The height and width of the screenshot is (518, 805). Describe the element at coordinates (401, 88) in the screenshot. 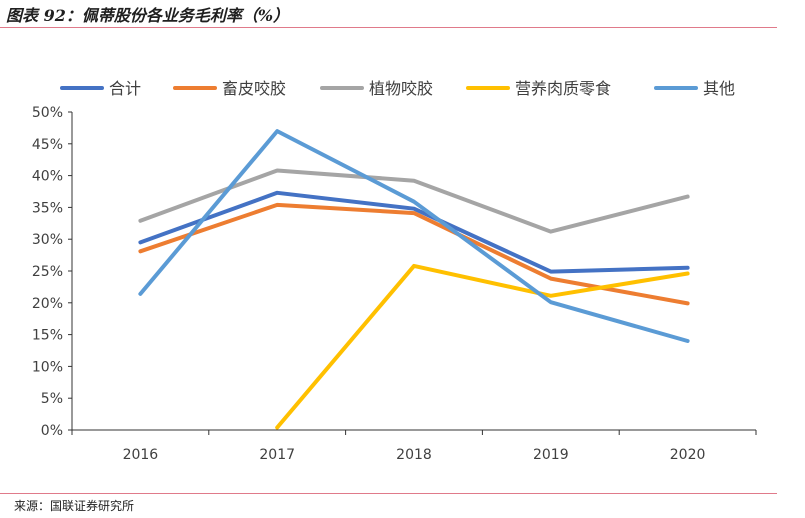

I see `legend-label-3: 植物咬胶` at that location.